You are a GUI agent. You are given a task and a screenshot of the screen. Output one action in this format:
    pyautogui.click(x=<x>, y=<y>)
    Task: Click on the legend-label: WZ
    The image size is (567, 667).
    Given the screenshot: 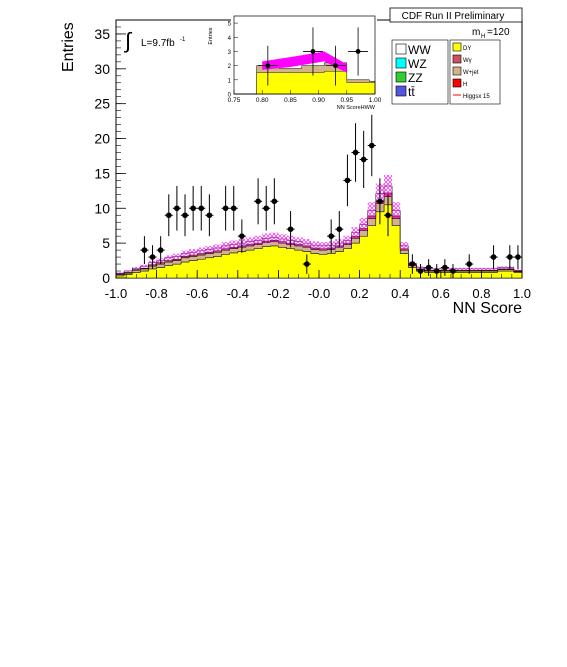 What is the action you would take?
    pyautogui.click(x=417, y=64)
    